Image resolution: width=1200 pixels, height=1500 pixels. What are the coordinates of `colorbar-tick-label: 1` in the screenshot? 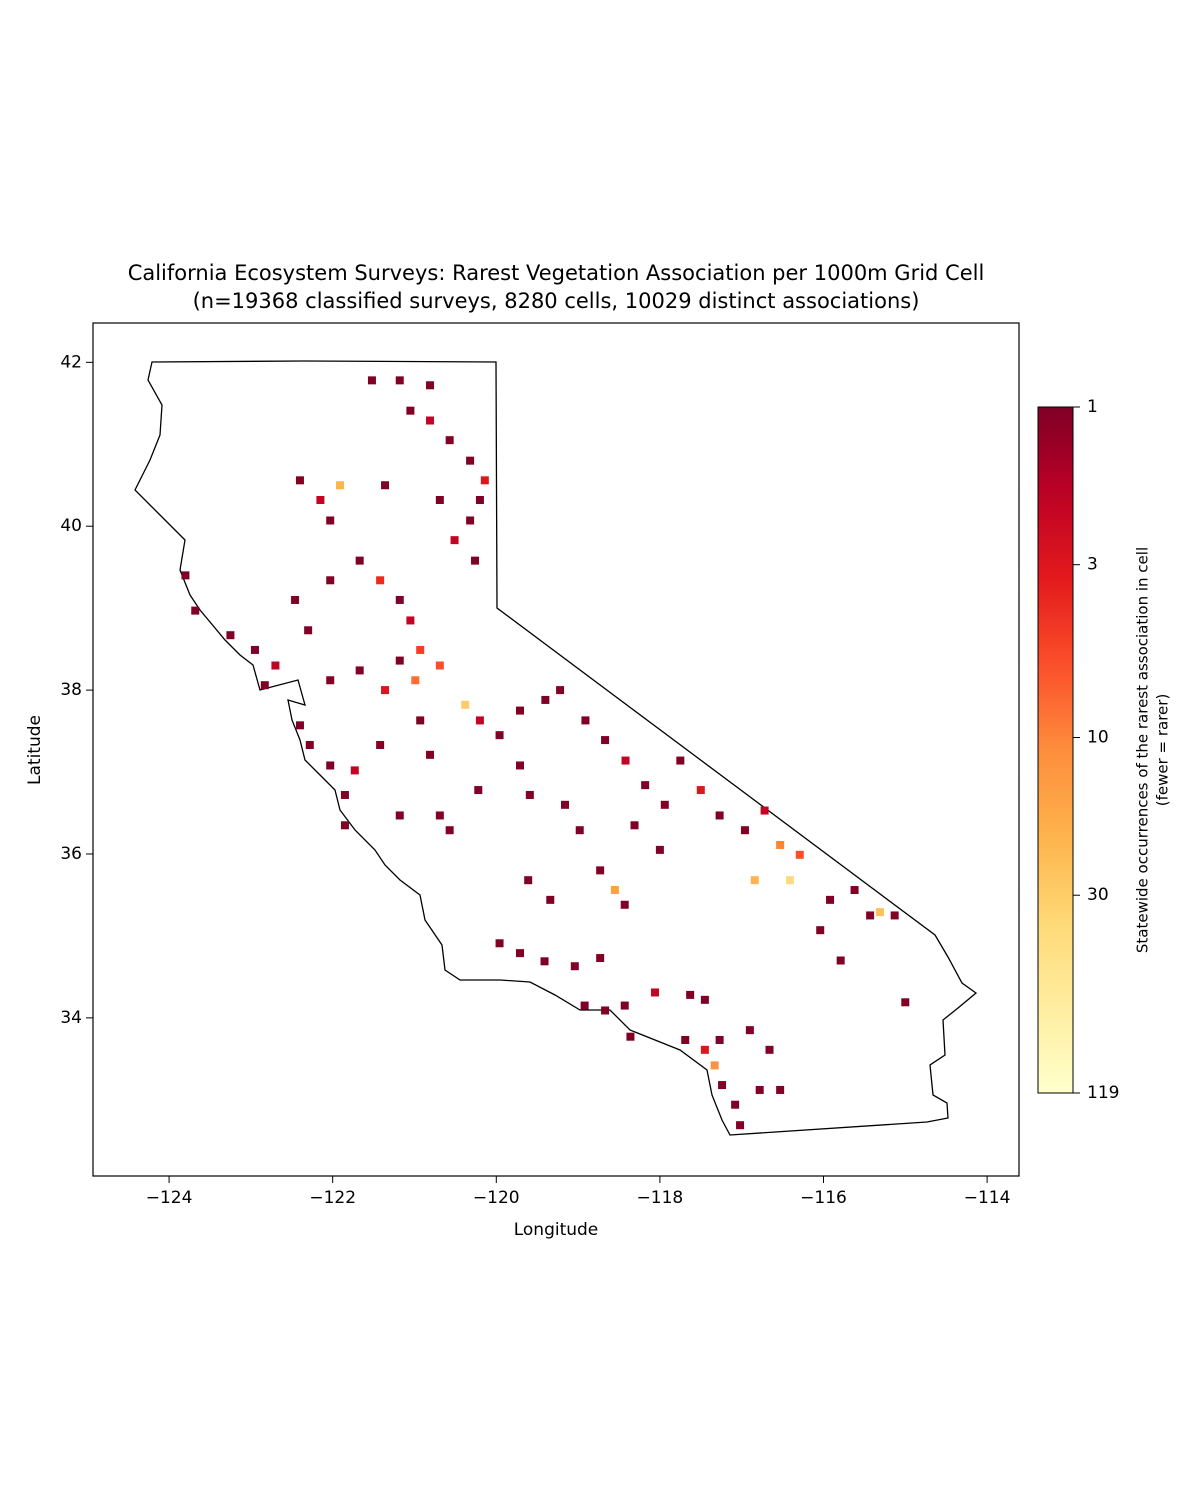 It's located at (1092, 407).